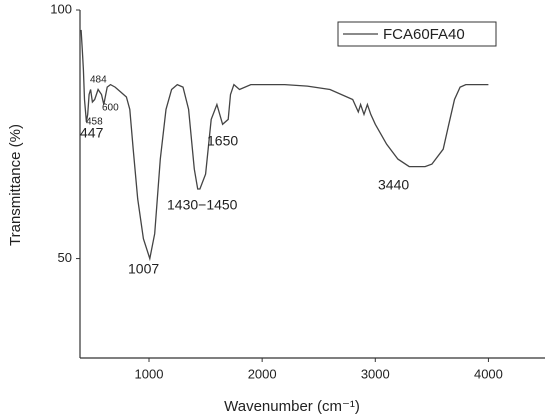 The width and height of the screenshot is (550, 419). What do you see at coordinates (375, 373) in the screenshot?
I see `x-tick-label: 3000` at bounding box center [375, 373].